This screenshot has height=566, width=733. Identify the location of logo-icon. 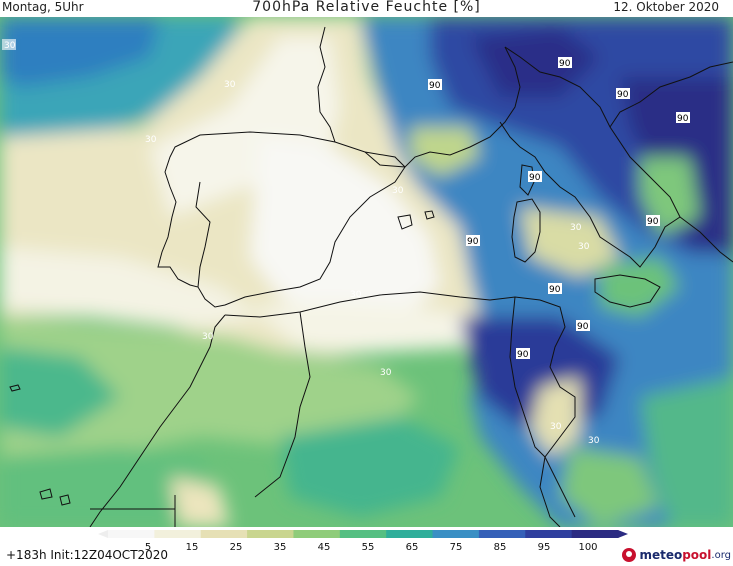
(629, 555).